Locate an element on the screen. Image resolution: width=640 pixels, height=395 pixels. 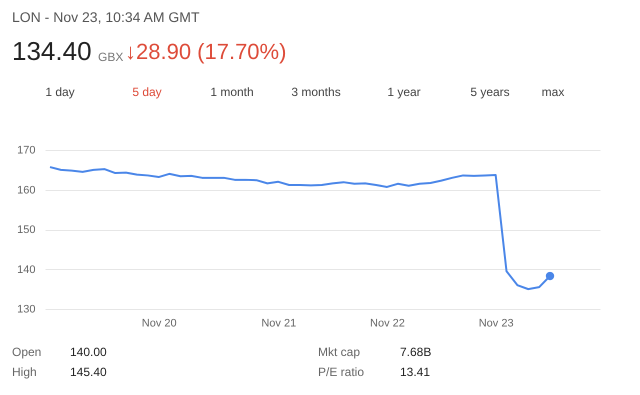
text: 134.40 is located at coordinates (52, 51).